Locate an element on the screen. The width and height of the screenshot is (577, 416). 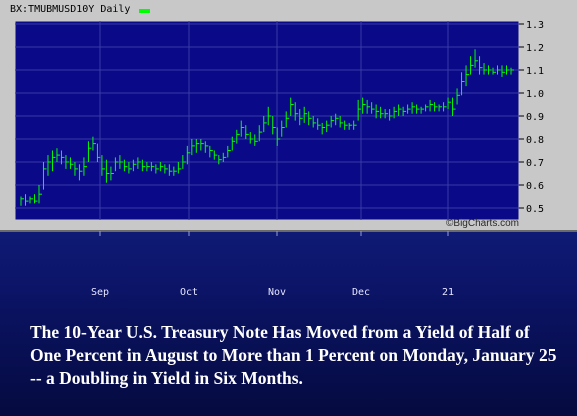
x-tick-label: Nov is located at coordinates (277, 292).